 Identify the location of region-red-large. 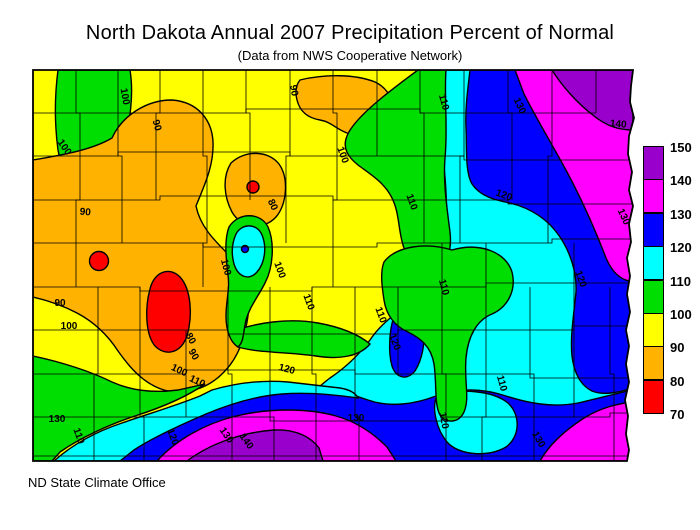
(168, 311).